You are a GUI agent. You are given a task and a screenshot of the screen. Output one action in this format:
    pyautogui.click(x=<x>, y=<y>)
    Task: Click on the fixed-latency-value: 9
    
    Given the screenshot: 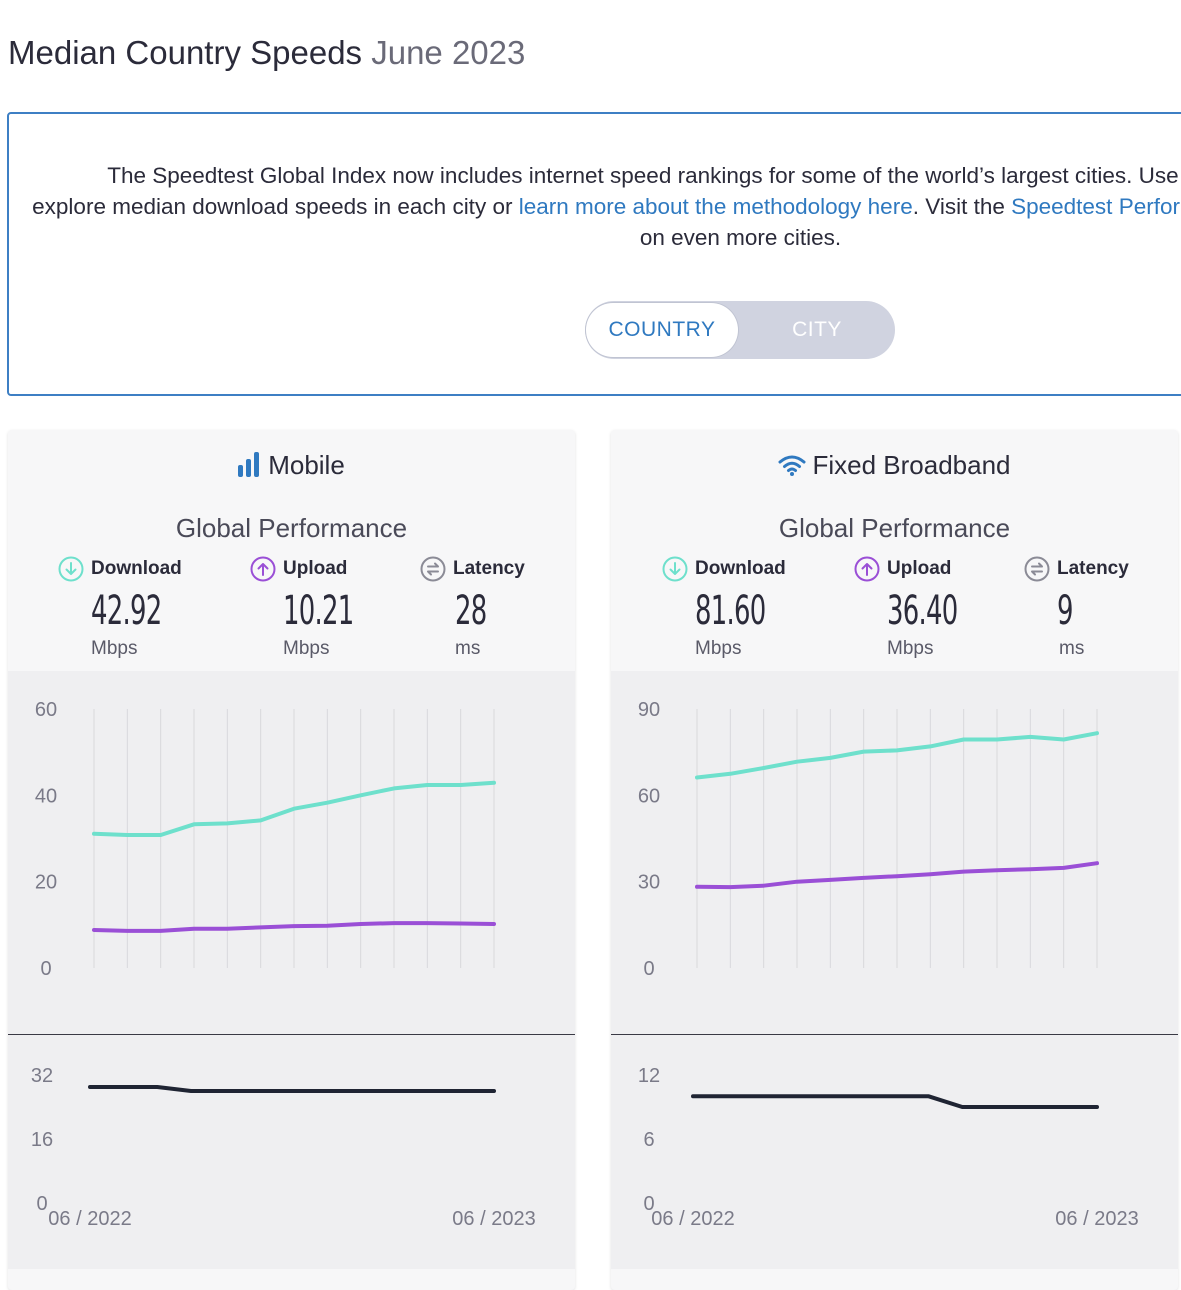 What is the action you would take?
    pyautogui.click(x=1065, y=611)
    